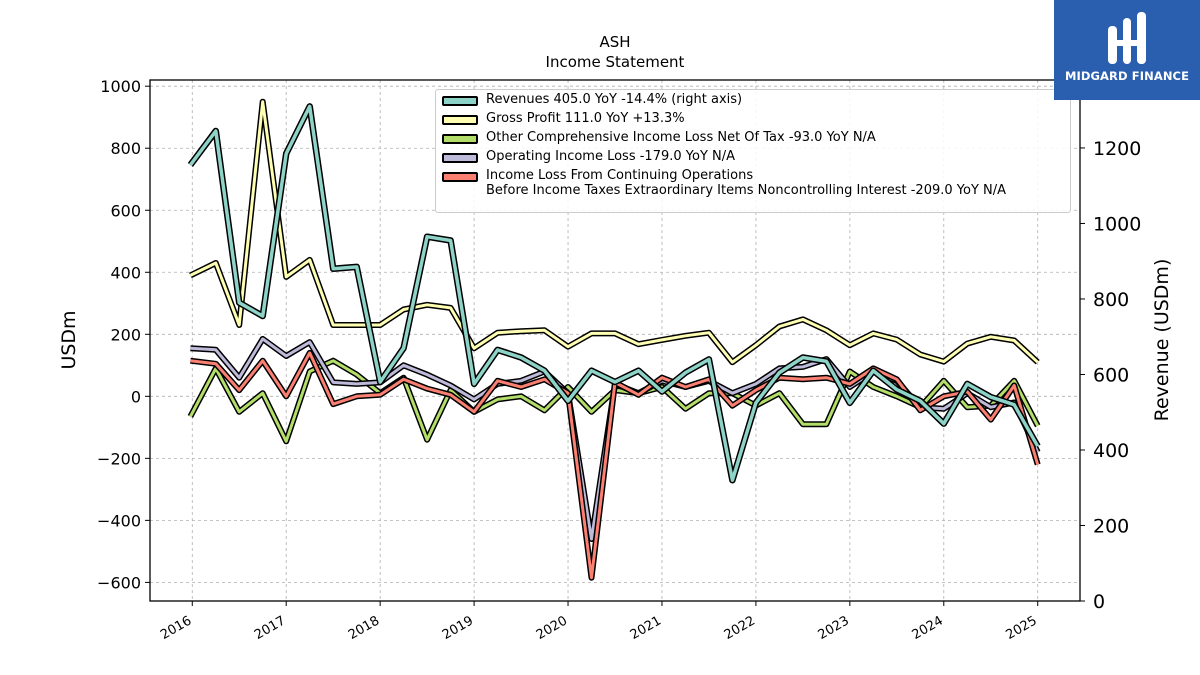 The image size is (1200, 675). Describe the element at coordinates (1162, 340) in the screenshot. I see `y-axis-right-label: Revenue (USDm)` at that location.